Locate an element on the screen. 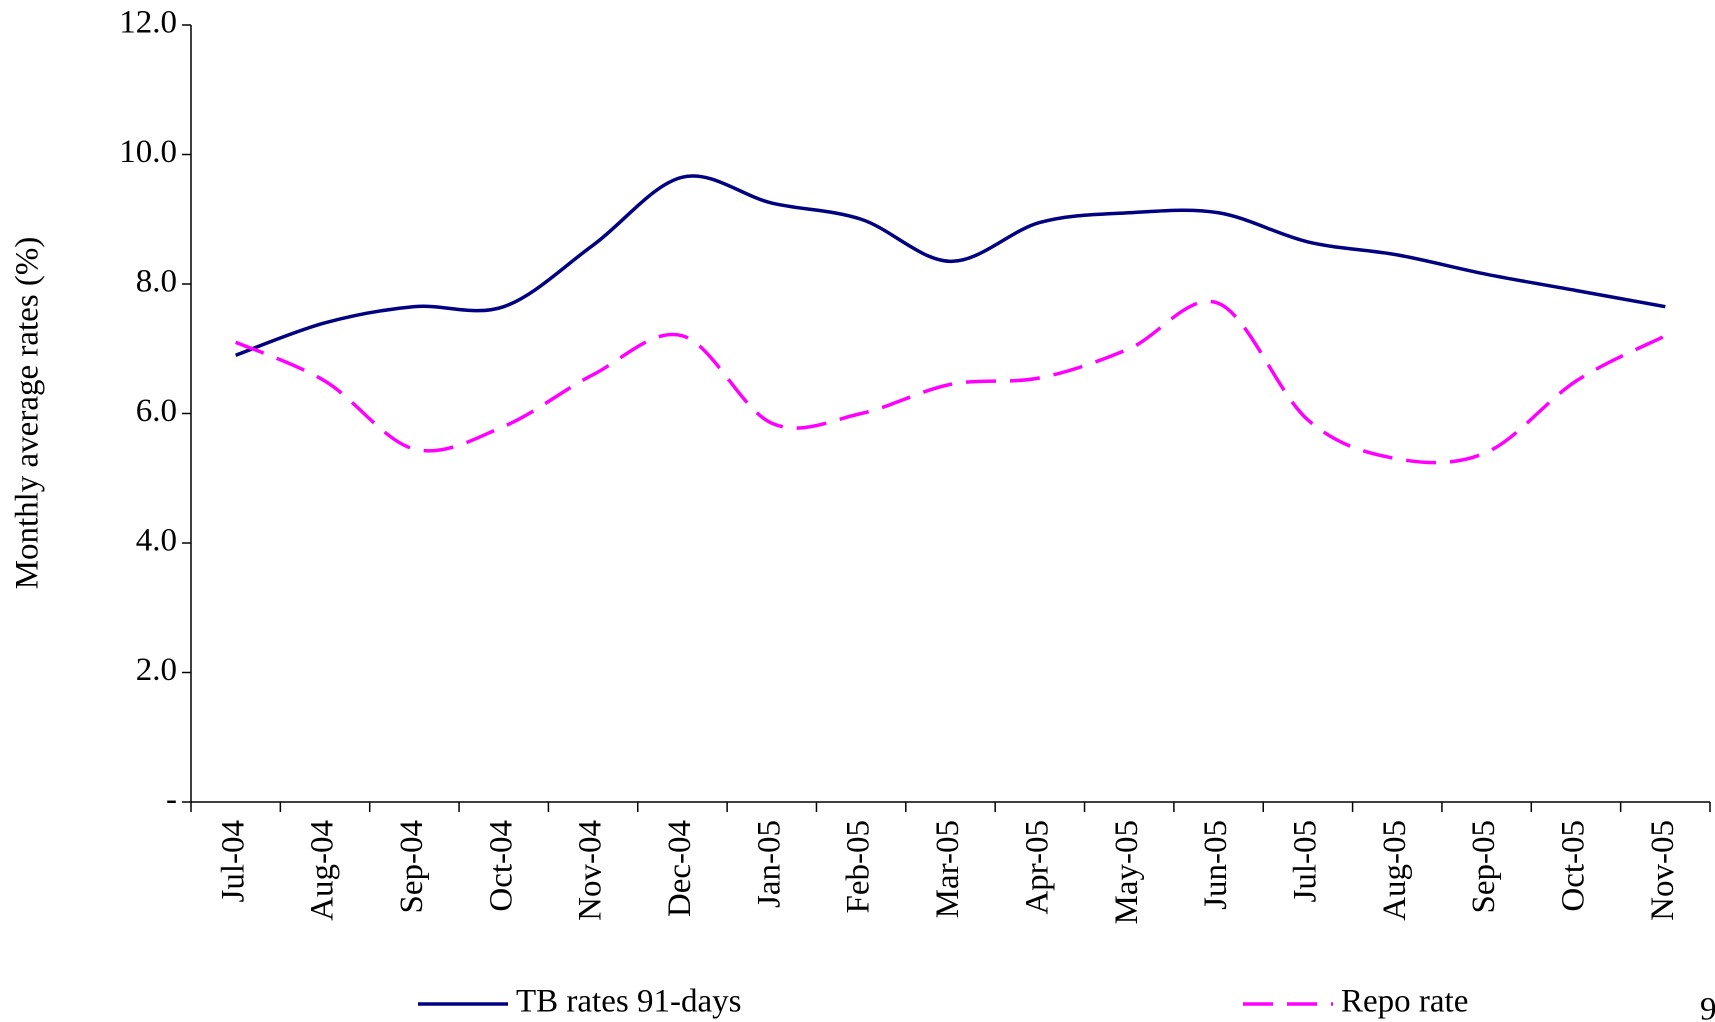 The image size is (1715, 1022). y-axis-label: Monthly average rates (%) is located at coordinates (28, 413).